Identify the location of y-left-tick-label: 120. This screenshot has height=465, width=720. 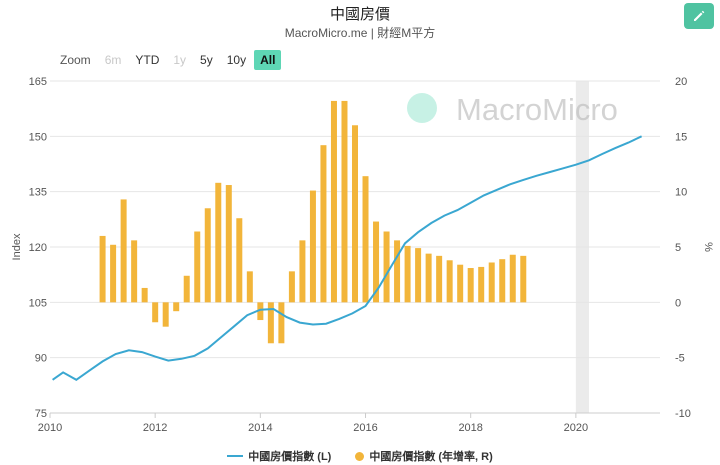
(38, 248).